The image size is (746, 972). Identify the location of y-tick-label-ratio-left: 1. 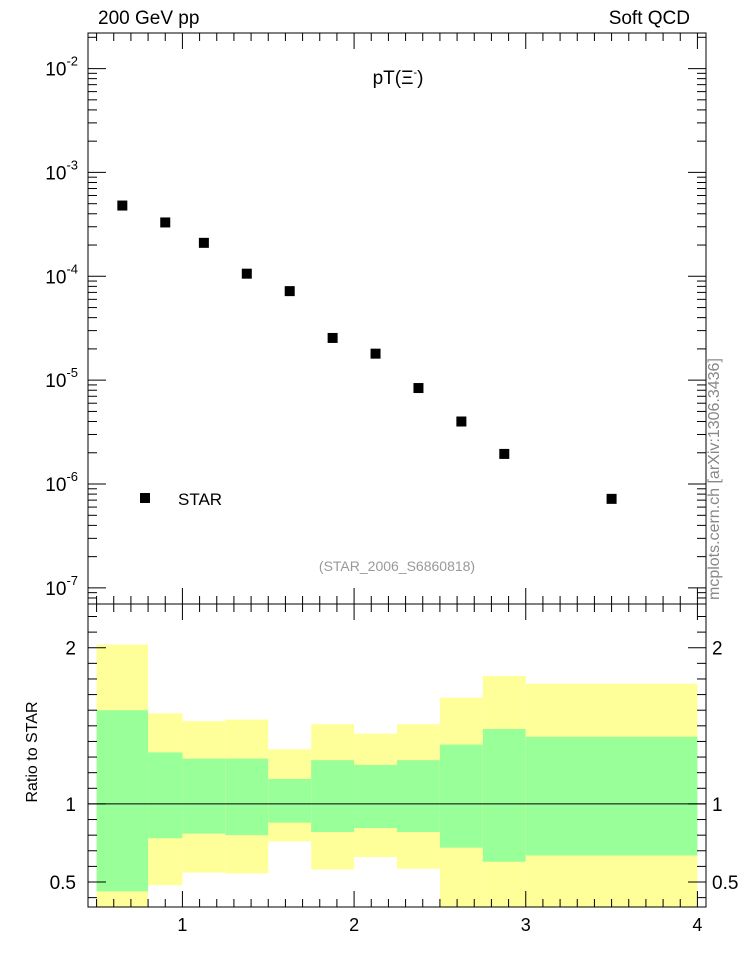
(70, 805).